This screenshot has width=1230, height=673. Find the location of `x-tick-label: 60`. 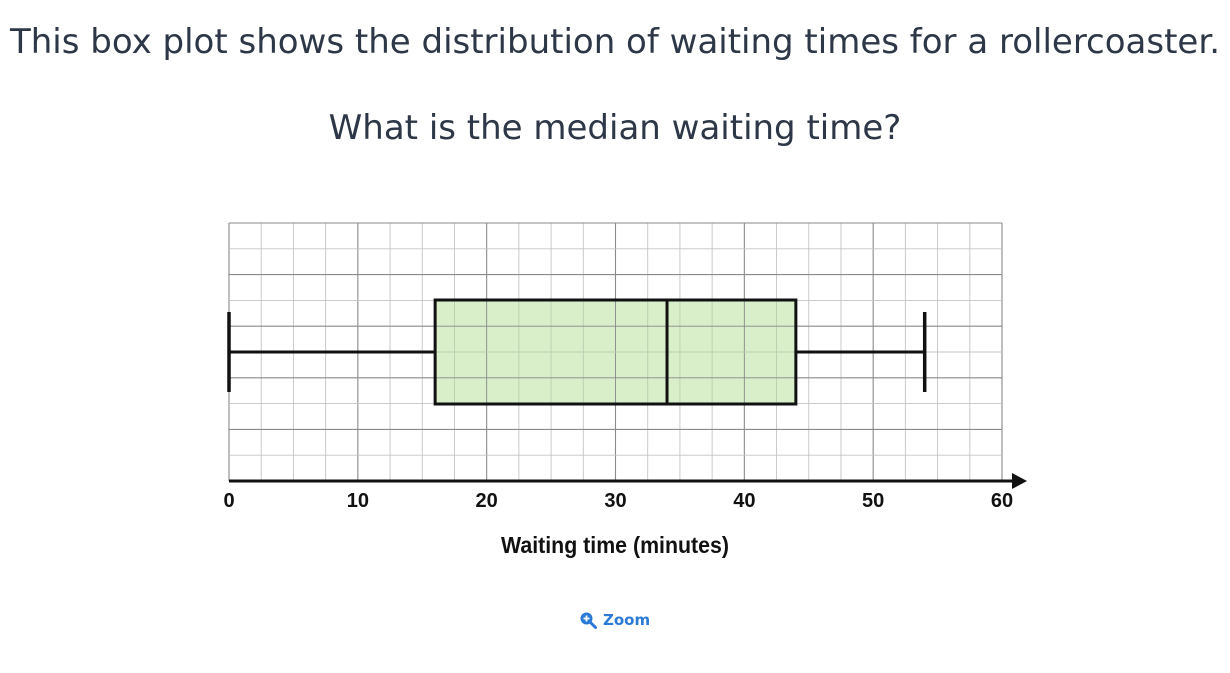

x-tick-label: 60 is located at coordinates (1002, 501).